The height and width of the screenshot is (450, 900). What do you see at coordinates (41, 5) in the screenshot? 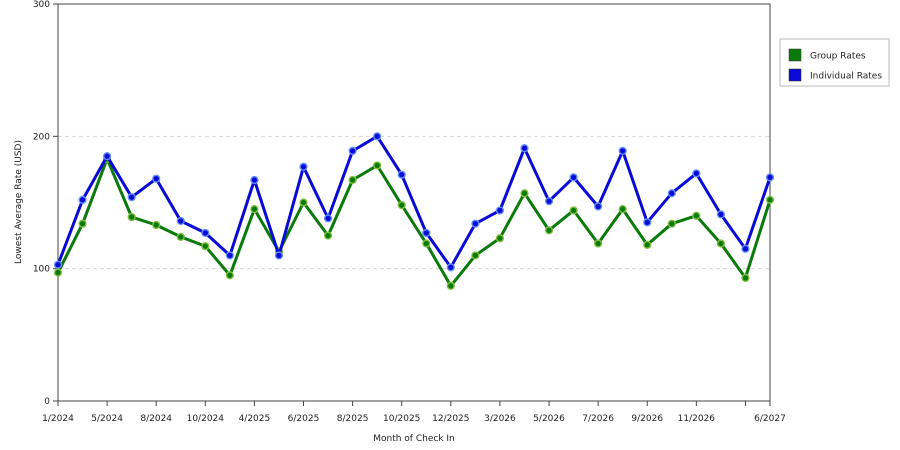
I see `y-tick-label: 300` at bounding box center [41, 5].